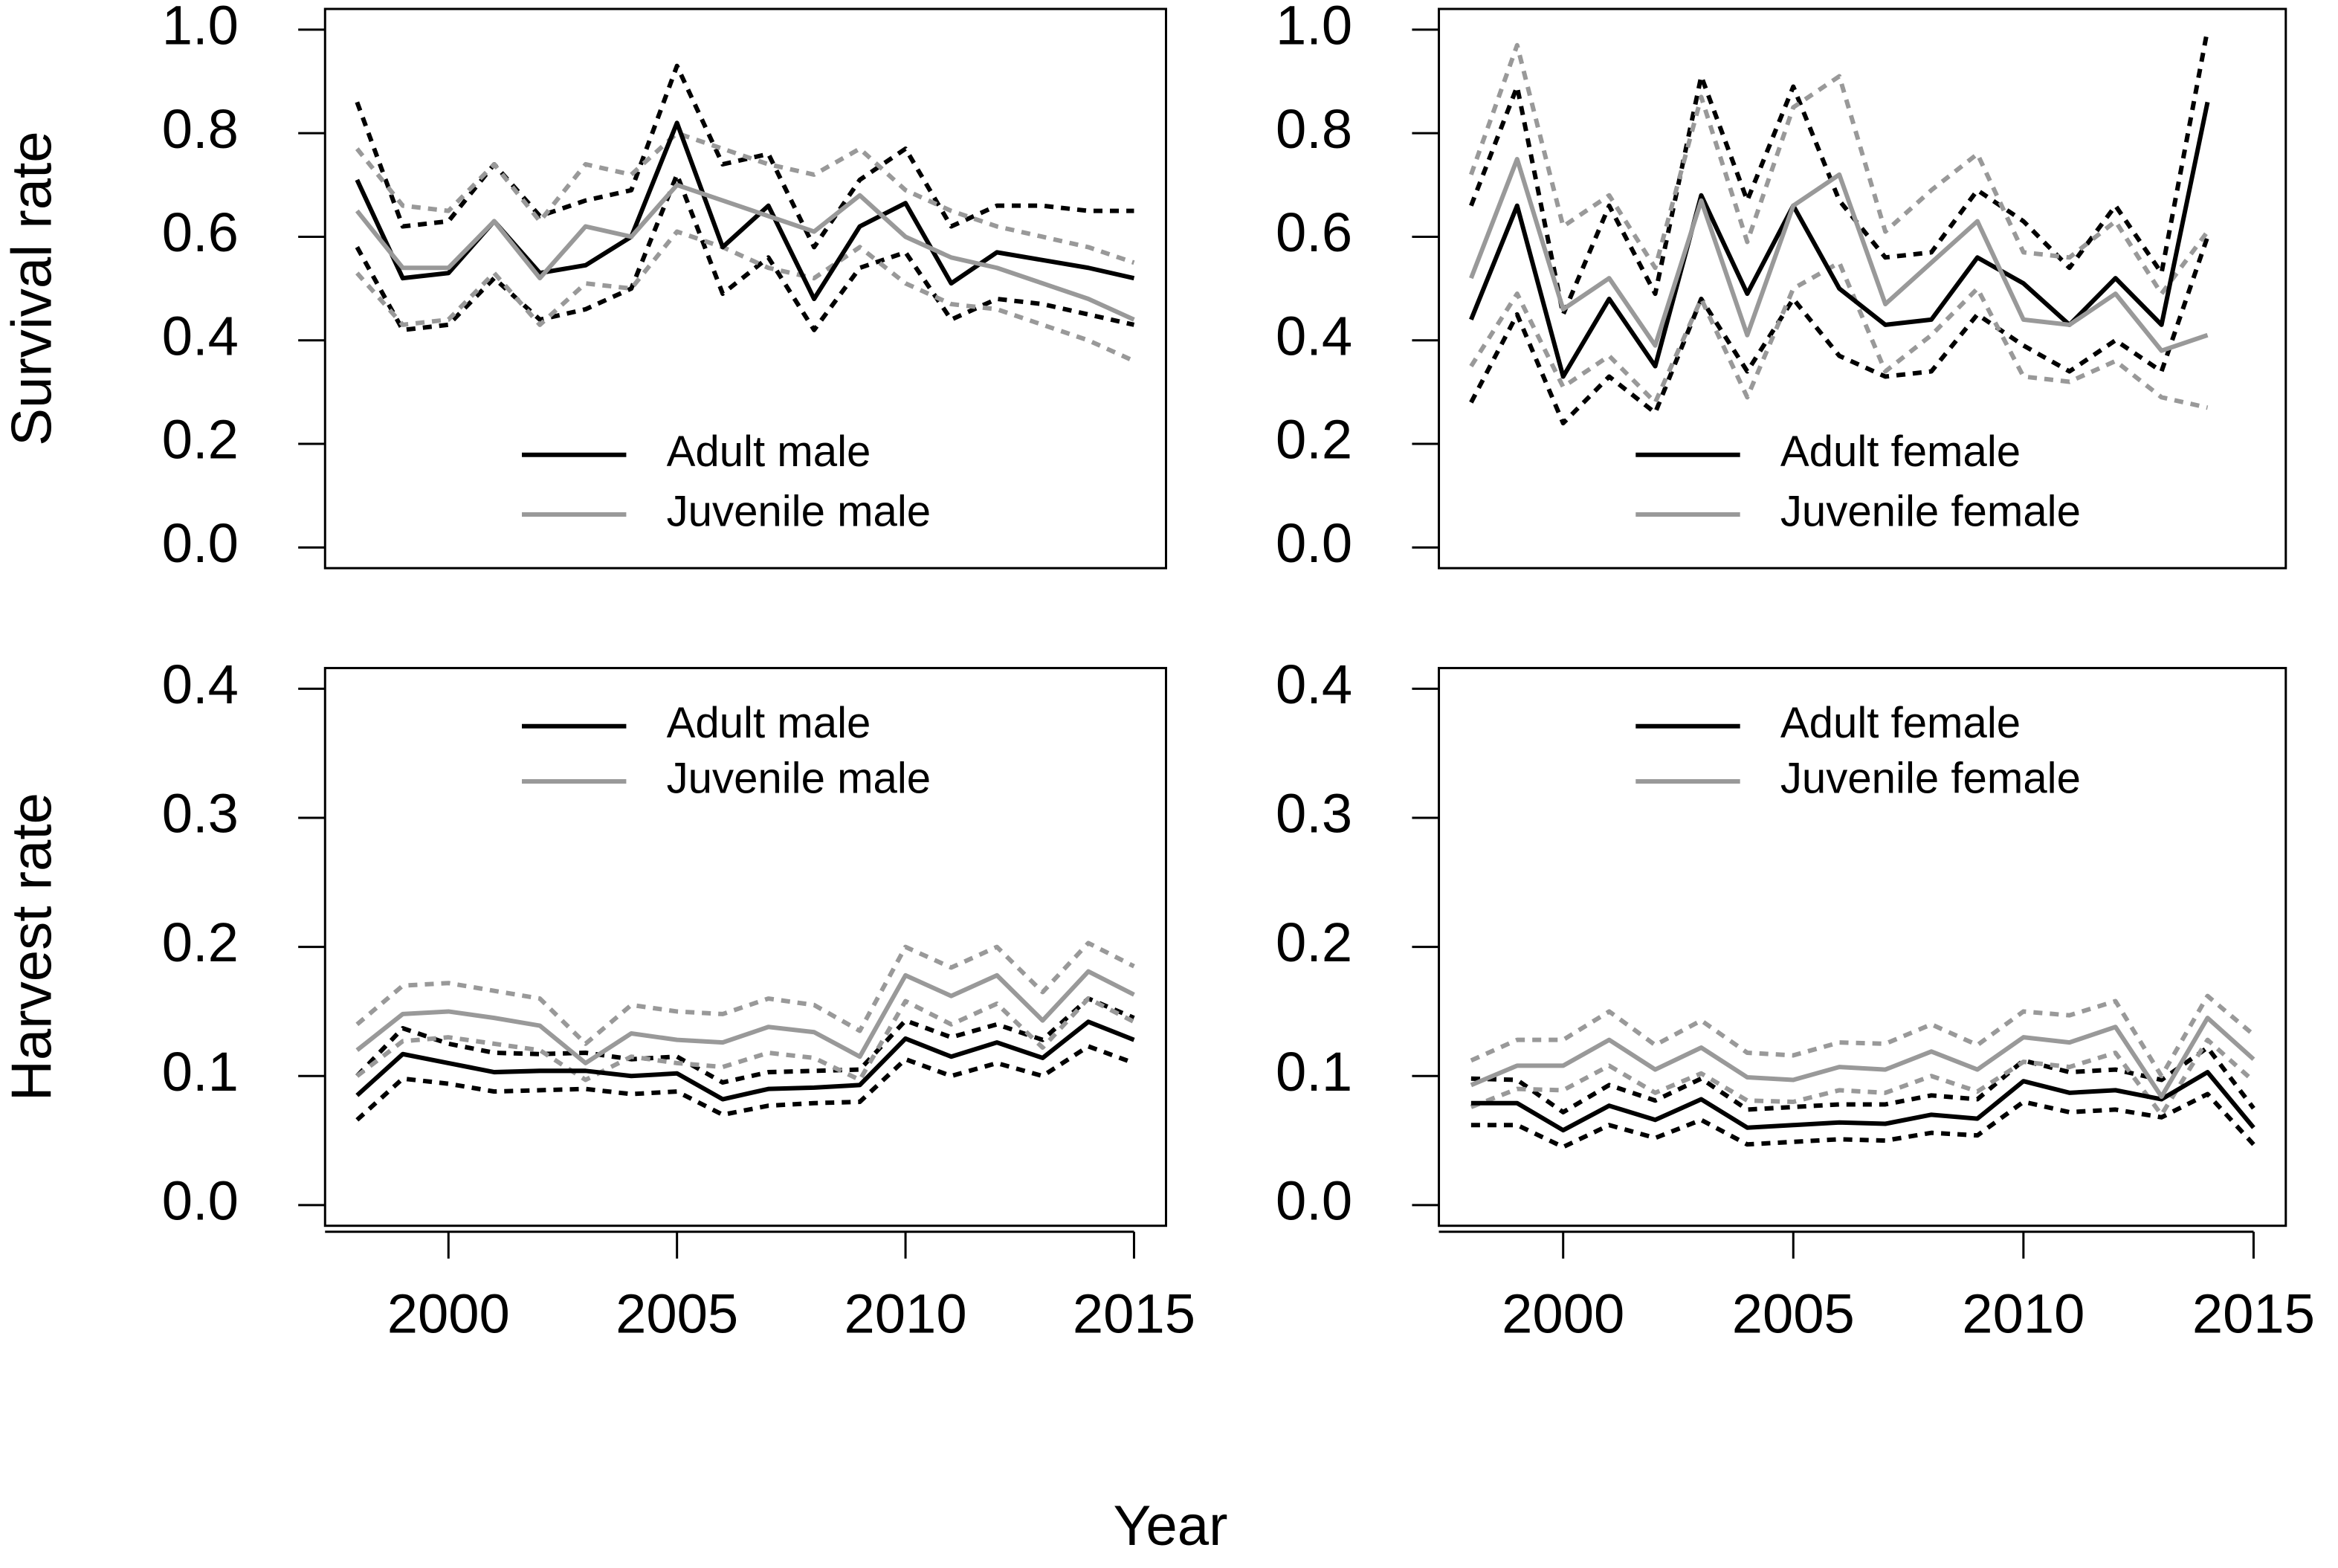  Describe the element at coordinates (1171, 1526) in the screenshot. I see `x-axis-label: Year` at that location.